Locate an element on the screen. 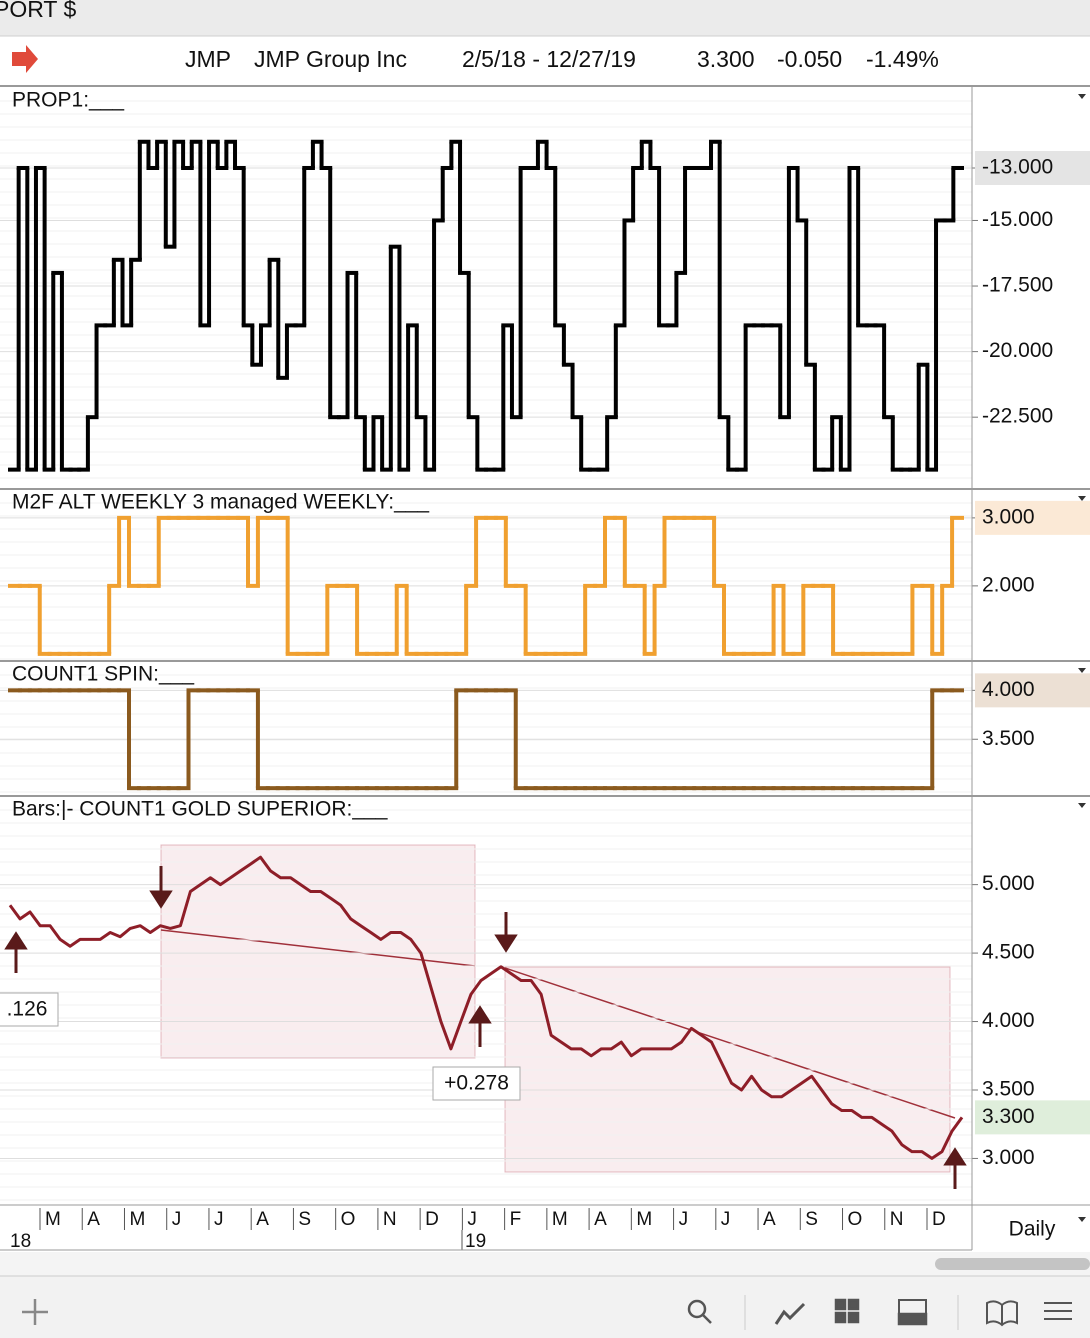 This screenshot has width=1090, height=1338. x-tick-label: F is located at coordinates (516, 1219).